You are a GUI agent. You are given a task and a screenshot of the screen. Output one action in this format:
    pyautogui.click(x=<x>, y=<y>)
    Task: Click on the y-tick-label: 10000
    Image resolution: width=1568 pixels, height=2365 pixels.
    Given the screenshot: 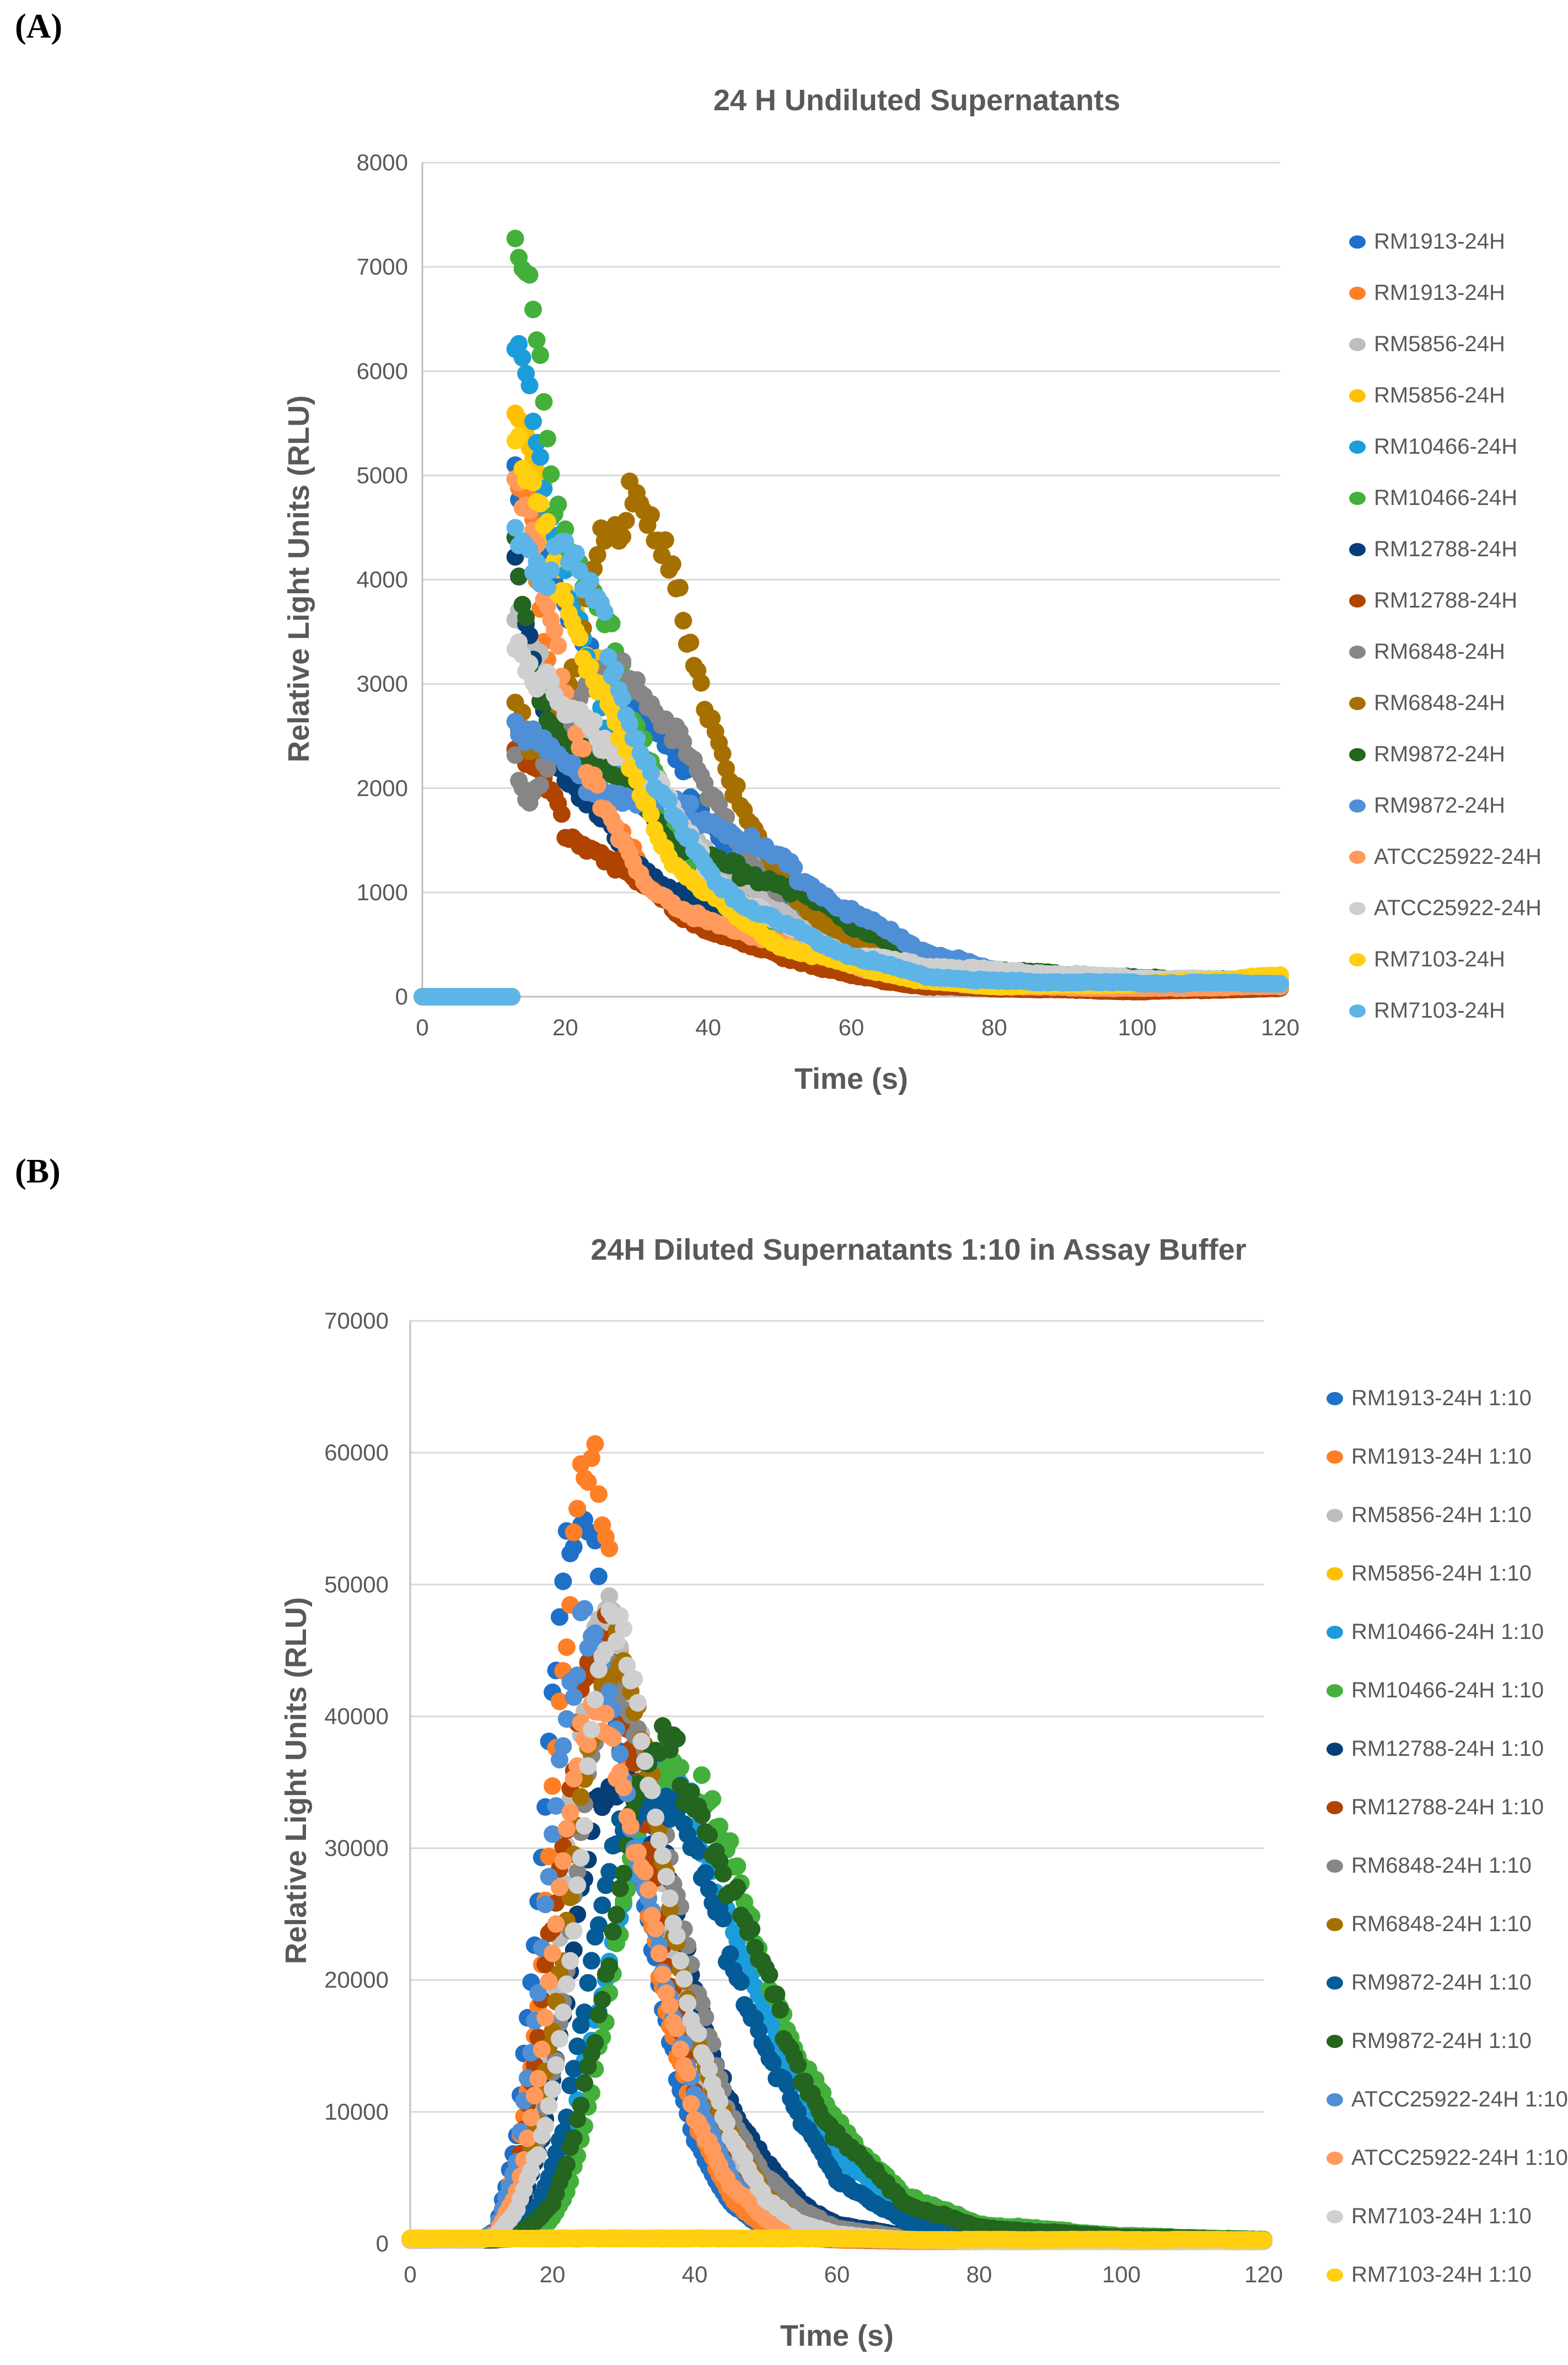 What is the action you would take?
    pyautogui.click(x=356, y=2112)
    